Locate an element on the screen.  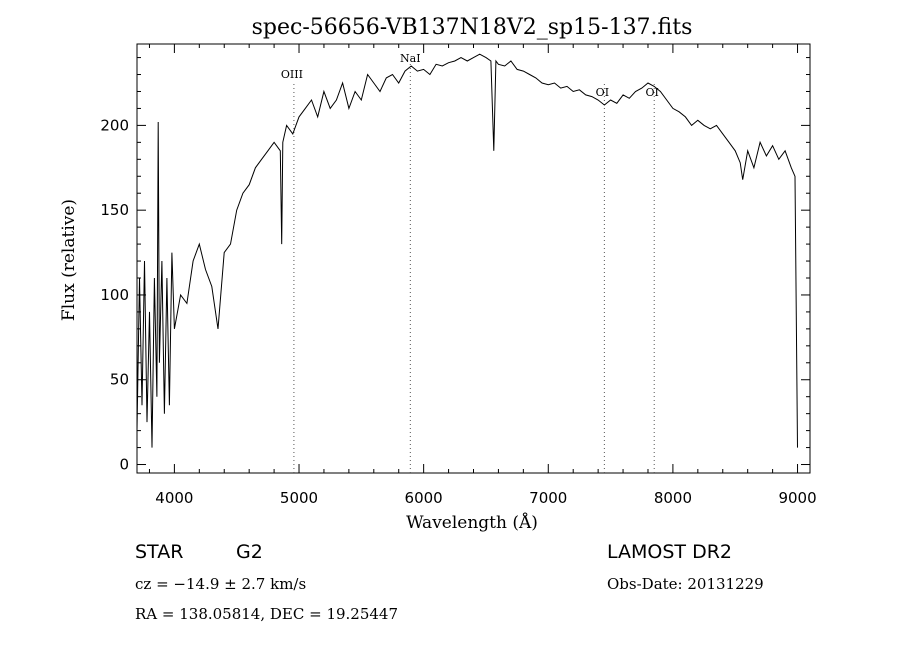
obs-date-text: Obs-Date: 20131229 is located at coordinates (685, 584).